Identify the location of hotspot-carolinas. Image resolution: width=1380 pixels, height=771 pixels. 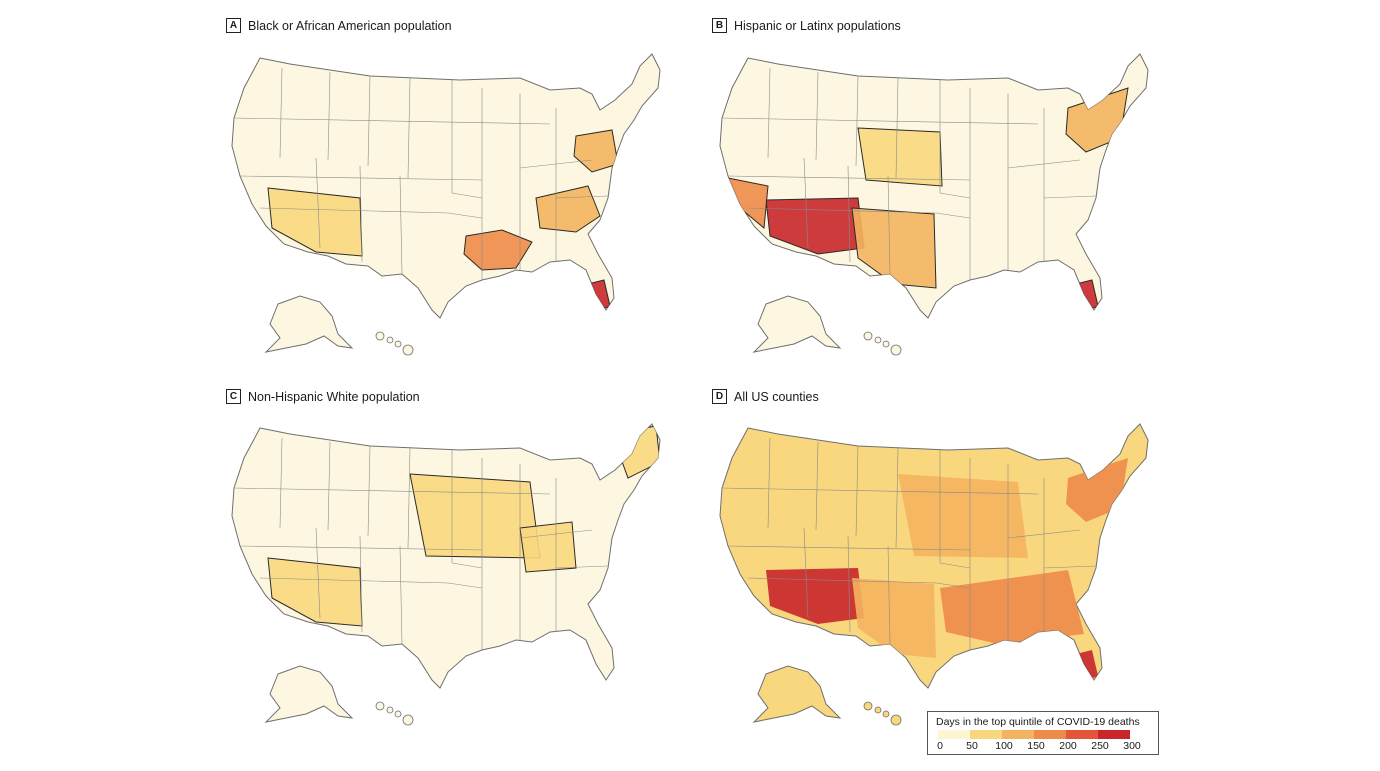
(568, 209).